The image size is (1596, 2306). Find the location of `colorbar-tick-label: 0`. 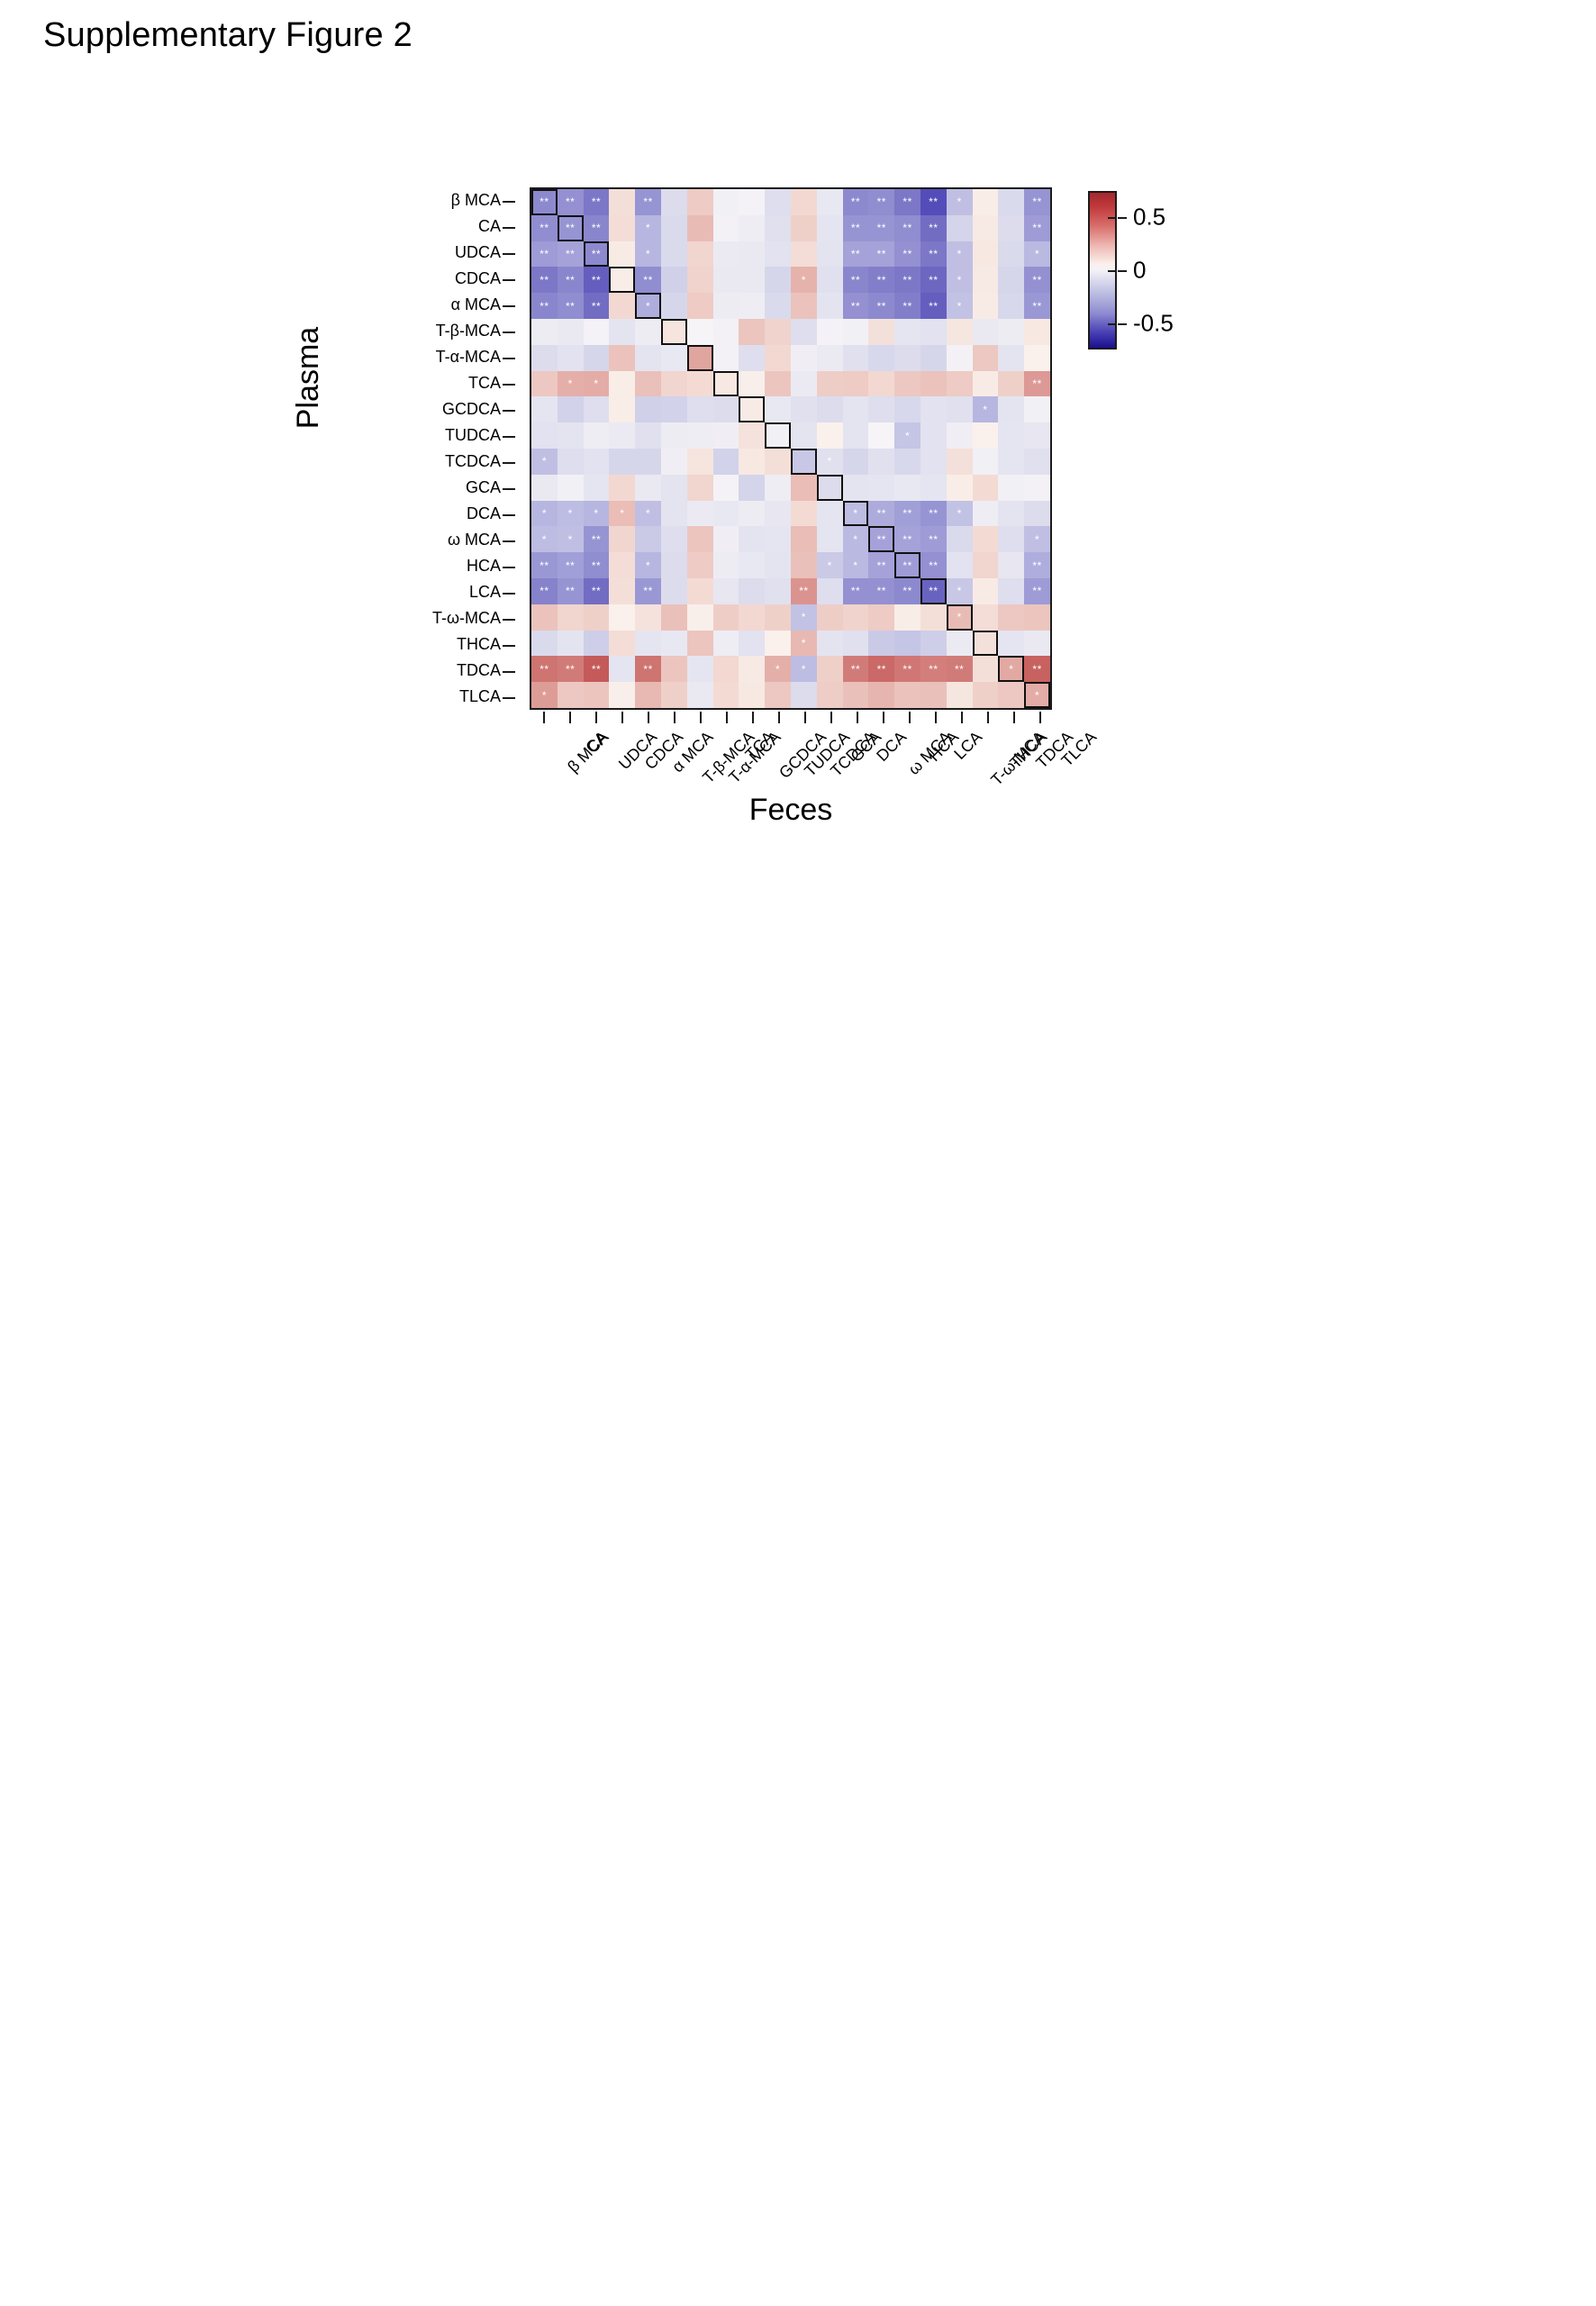

colorbar-tick-label: 0 is located at coordinates (1140, 270).